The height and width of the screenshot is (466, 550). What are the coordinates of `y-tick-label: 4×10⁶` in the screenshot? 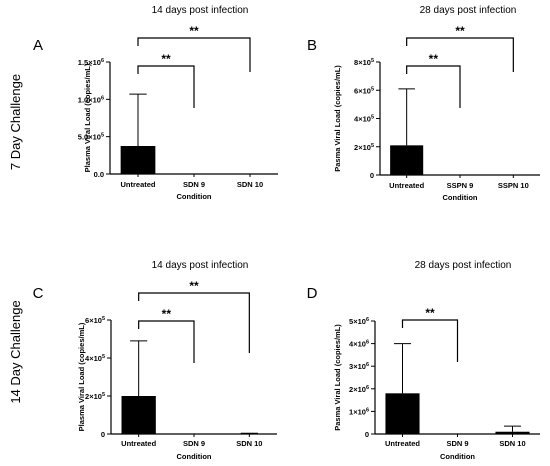 It's located at (359, 344).